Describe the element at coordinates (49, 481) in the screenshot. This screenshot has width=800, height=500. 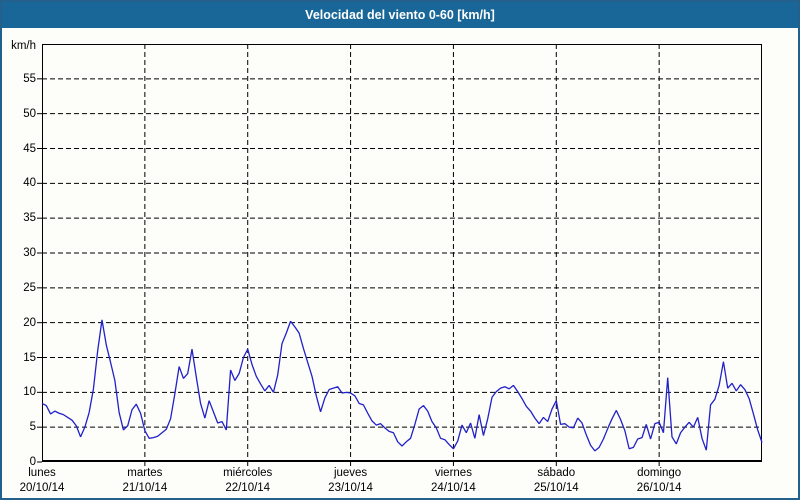
I see `x-day-label-lunes: lunes 20/10/14` at that location.